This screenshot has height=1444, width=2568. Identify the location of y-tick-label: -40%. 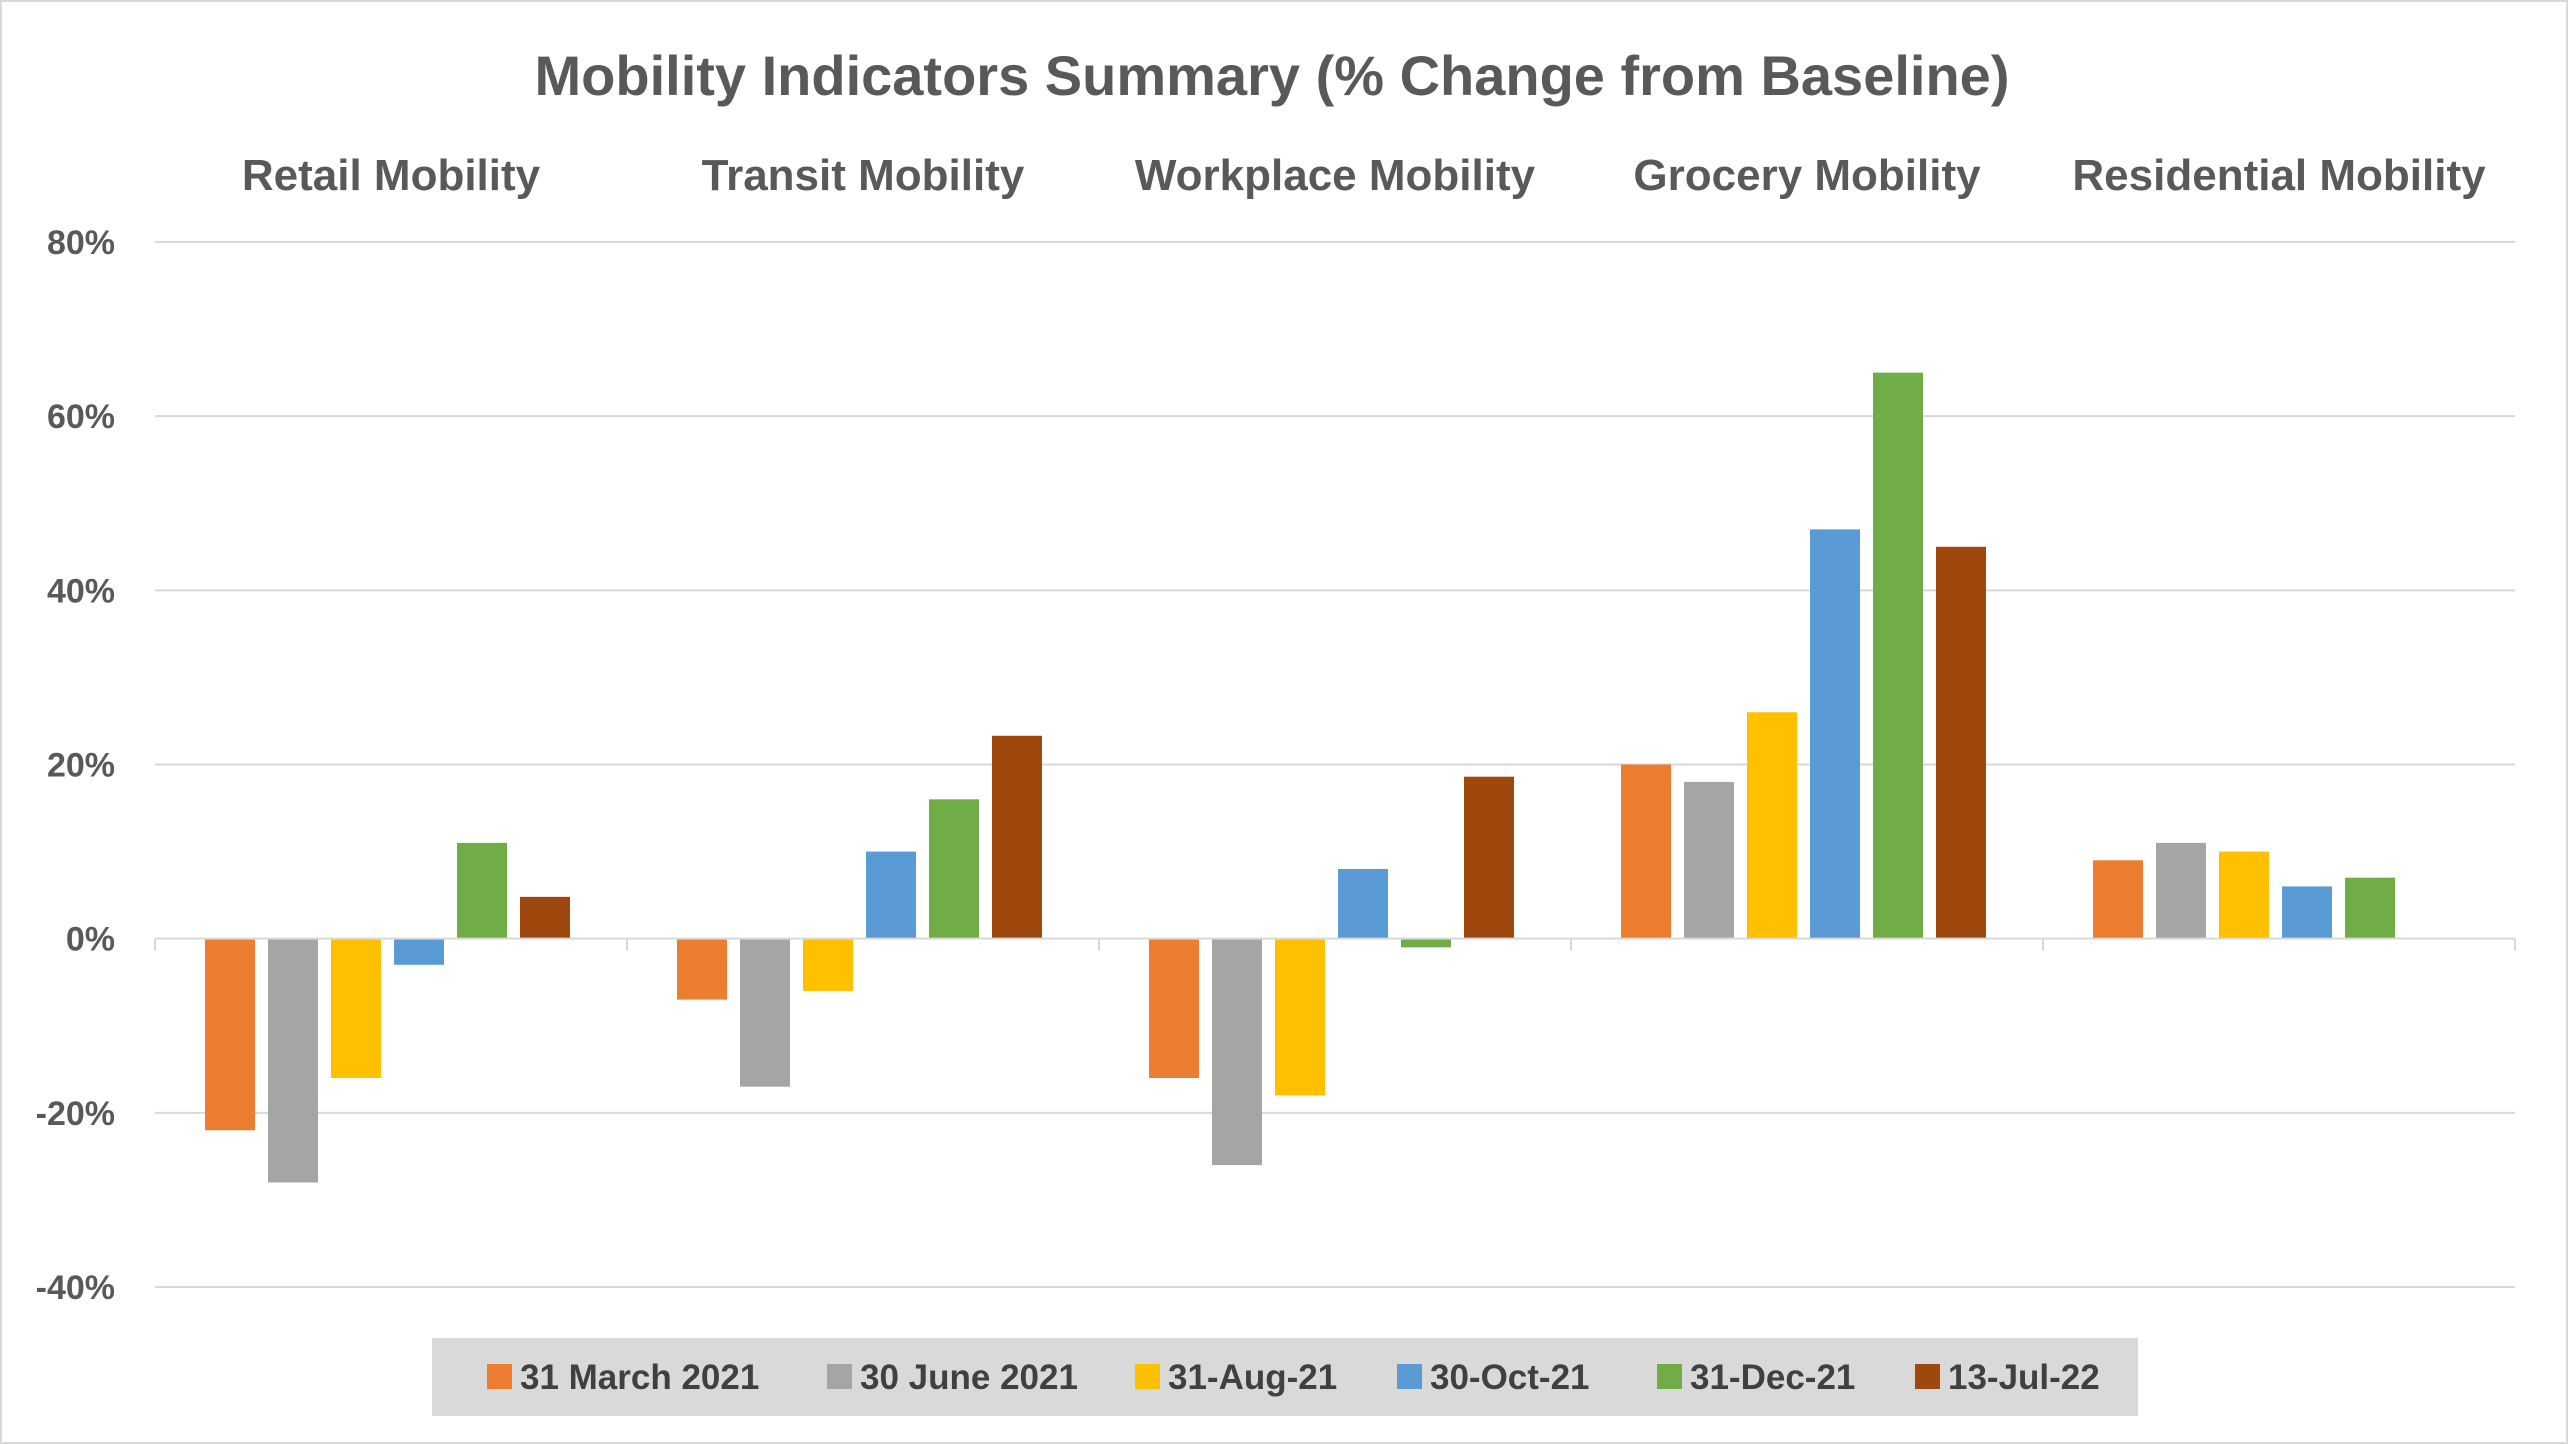
(75, 1288).